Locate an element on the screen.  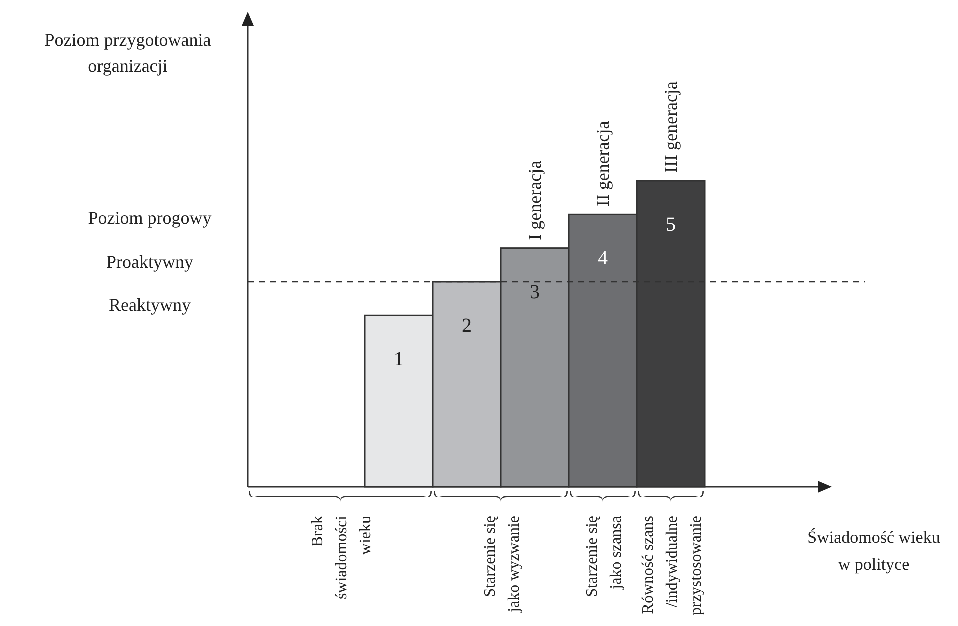
x-tick-label: 5 is located at coordinates (671, 225).